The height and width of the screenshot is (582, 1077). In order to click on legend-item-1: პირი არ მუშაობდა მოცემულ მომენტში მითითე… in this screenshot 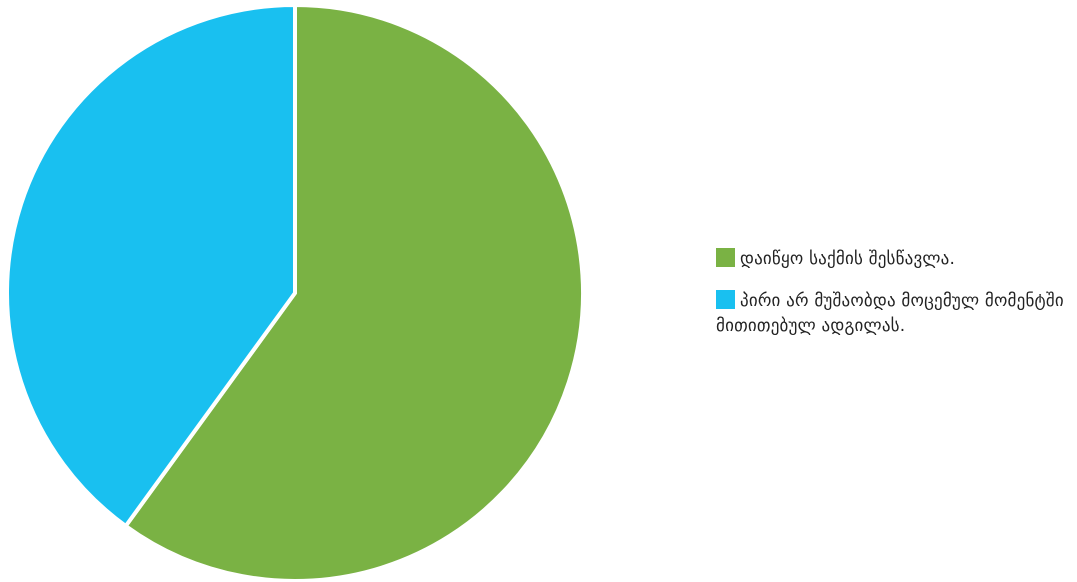, I will do `click(891, 314)`.